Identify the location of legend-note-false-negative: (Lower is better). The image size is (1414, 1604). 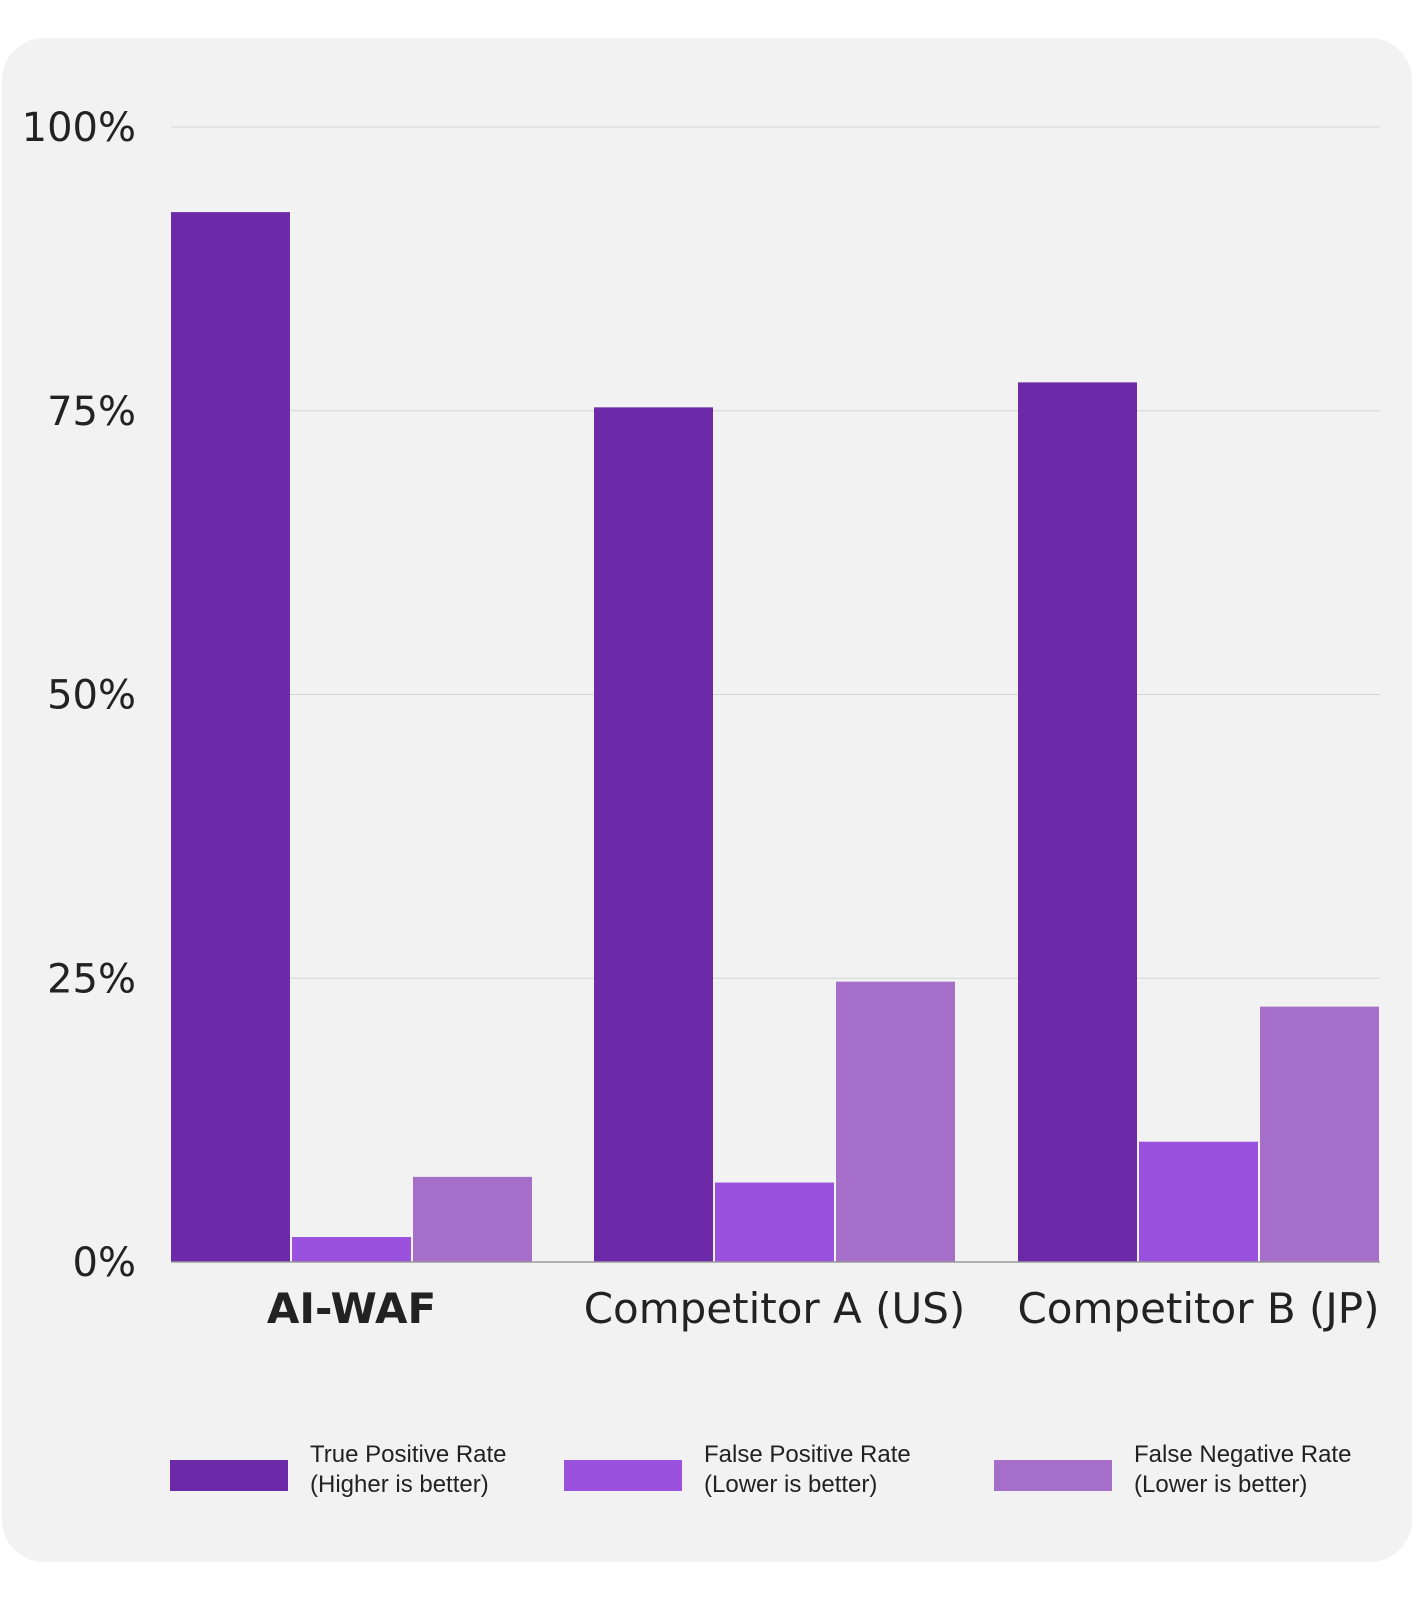
(1221, 1484).